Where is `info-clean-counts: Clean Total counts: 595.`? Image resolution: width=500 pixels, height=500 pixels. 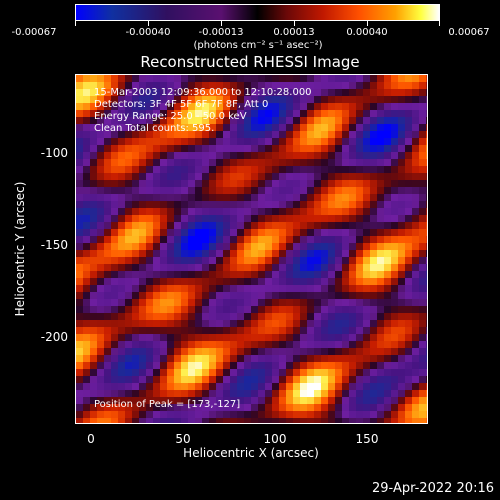
info-clean-counts: Clean Total counts: 595. is located at coordinates (154, 128).